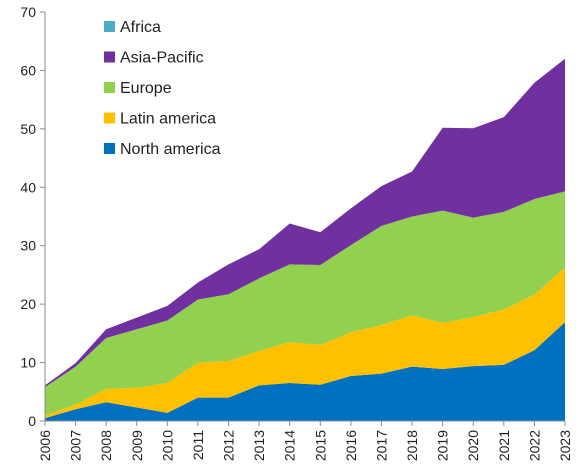 This screenshot has height=473, width=585. What do you see at coordinates (168, 119) in the screenshot?
I see `legend-label-latin-america: Latin america` at bounding box center [168, 119].